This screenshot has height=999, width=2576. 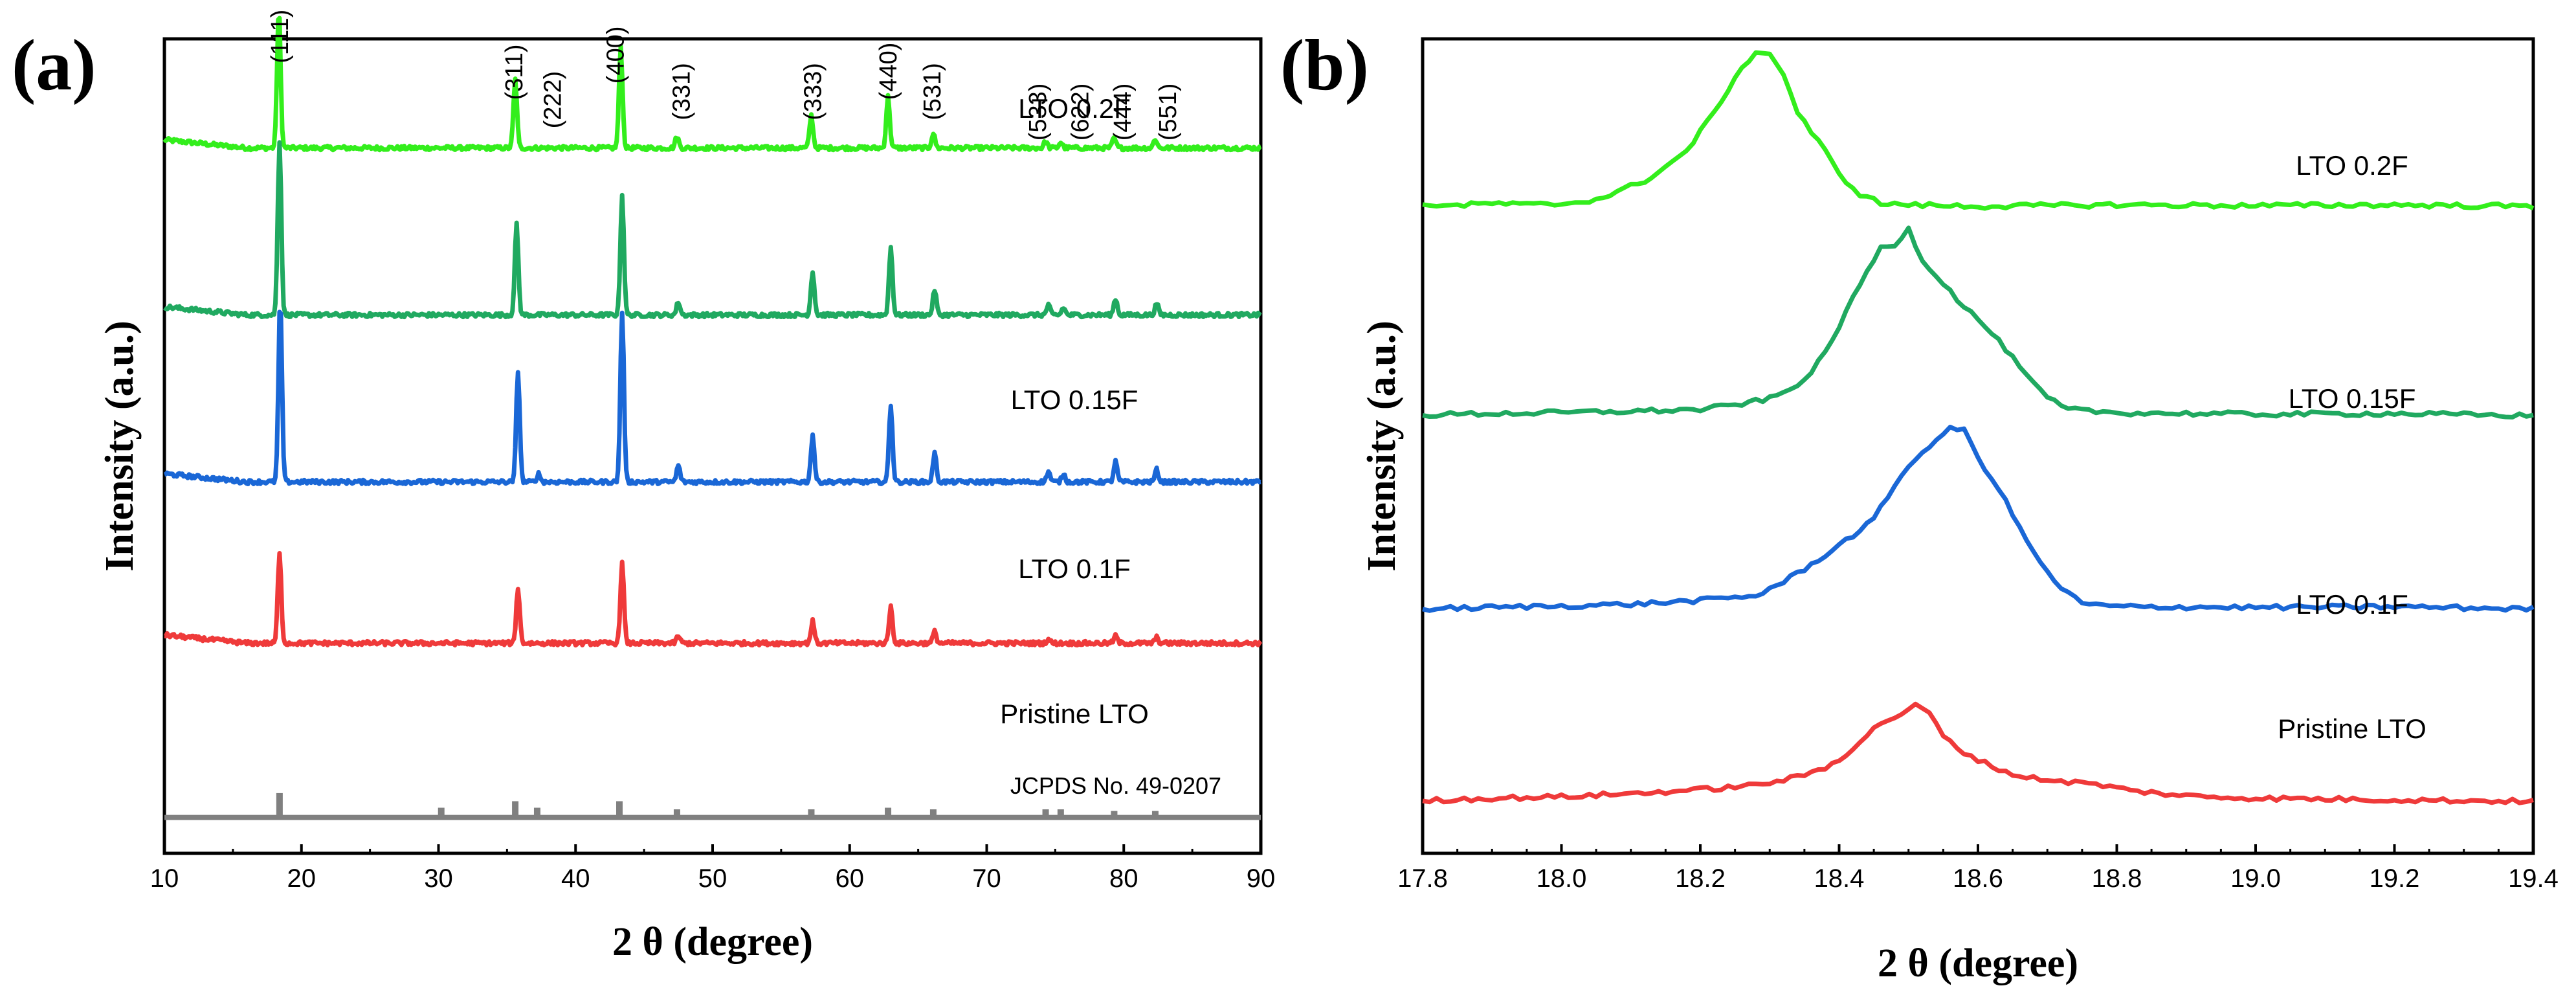 What do you see at coordinates (1324, 65) in the screenshot?
I see `panel-label-b: (b)` at bounding box center [1324, 65].